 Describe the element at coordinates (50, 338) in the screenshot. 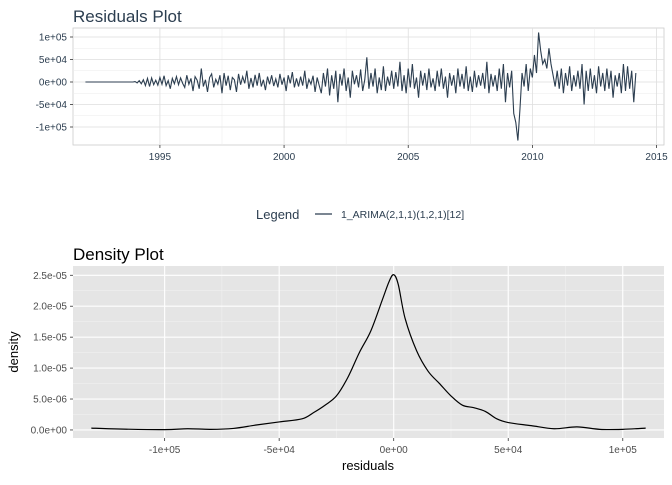

I see `density-y-tick-label: 1.5e-05` at that location.